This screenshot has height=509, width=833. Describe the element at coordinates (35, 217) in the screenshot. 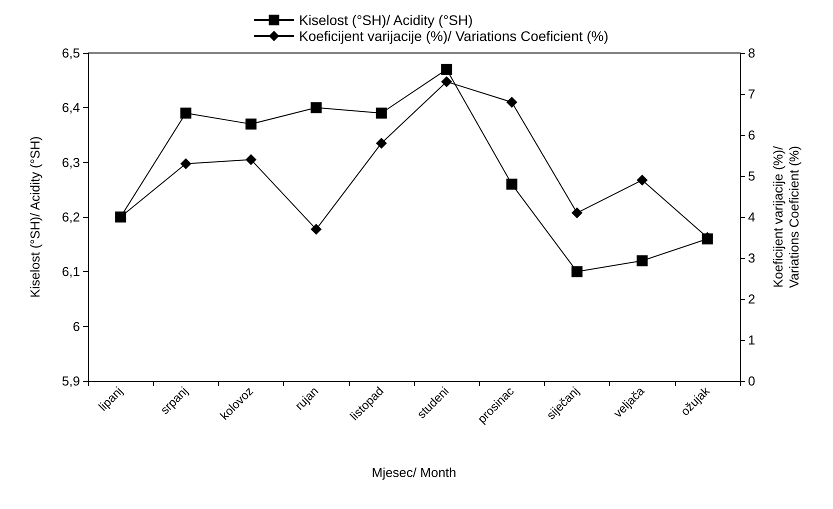

I see `y-axis-title: Kiselost (°SH)/ Acidity (°SH)` at that location.